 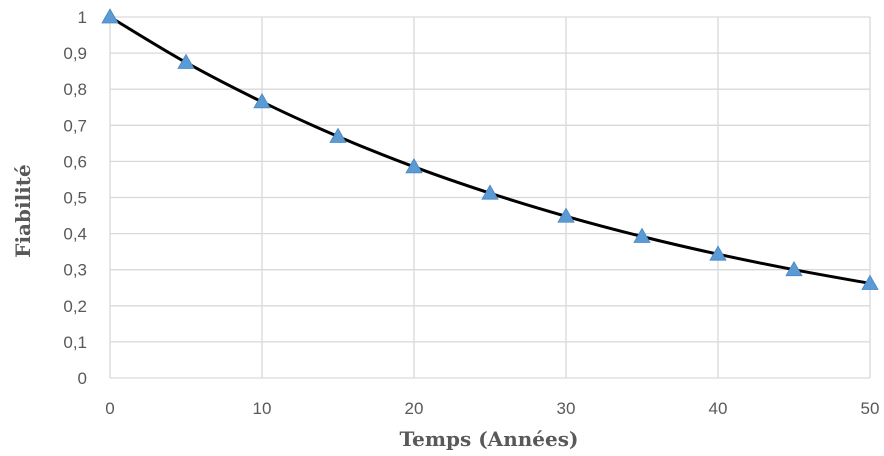 What do you see at coordinates (75, 125) in the screenshot?
I see `y-tick-label: 0,7` at bounding box center [75, 125].